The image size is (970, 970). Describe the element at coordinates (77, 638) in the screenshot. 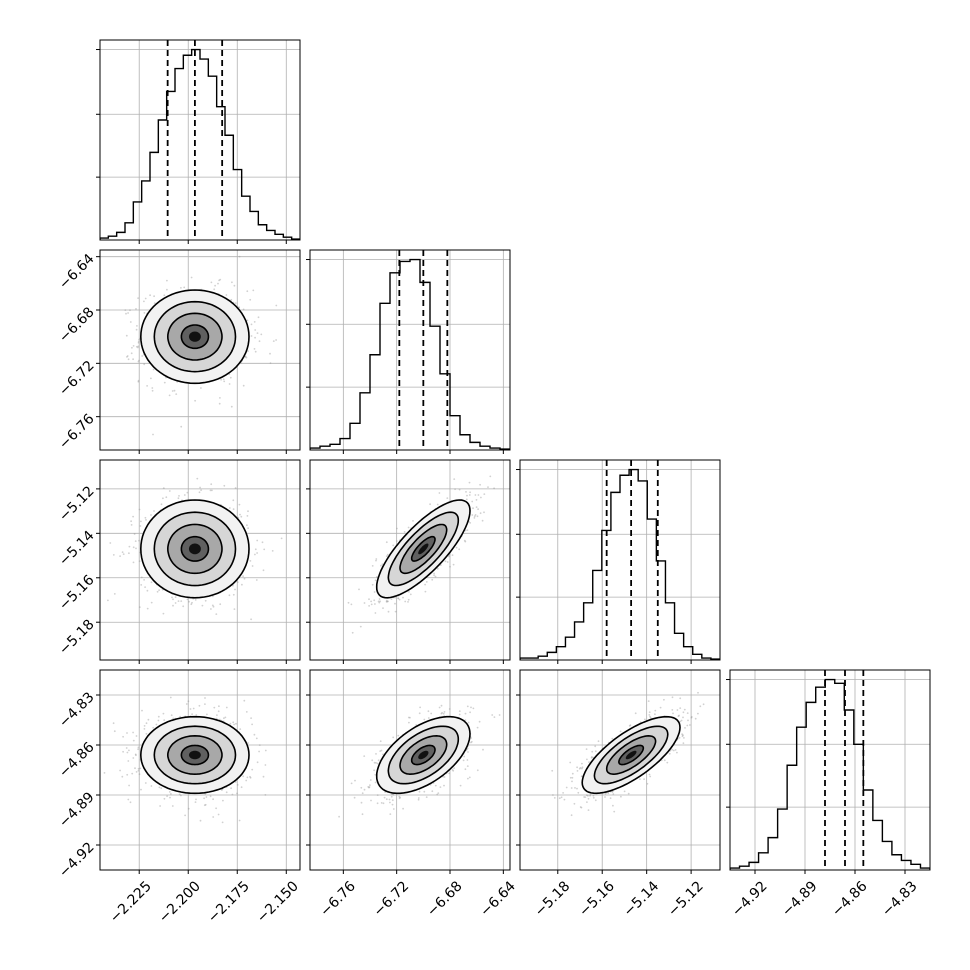

I see `ytick-label: −5.18` at that location.